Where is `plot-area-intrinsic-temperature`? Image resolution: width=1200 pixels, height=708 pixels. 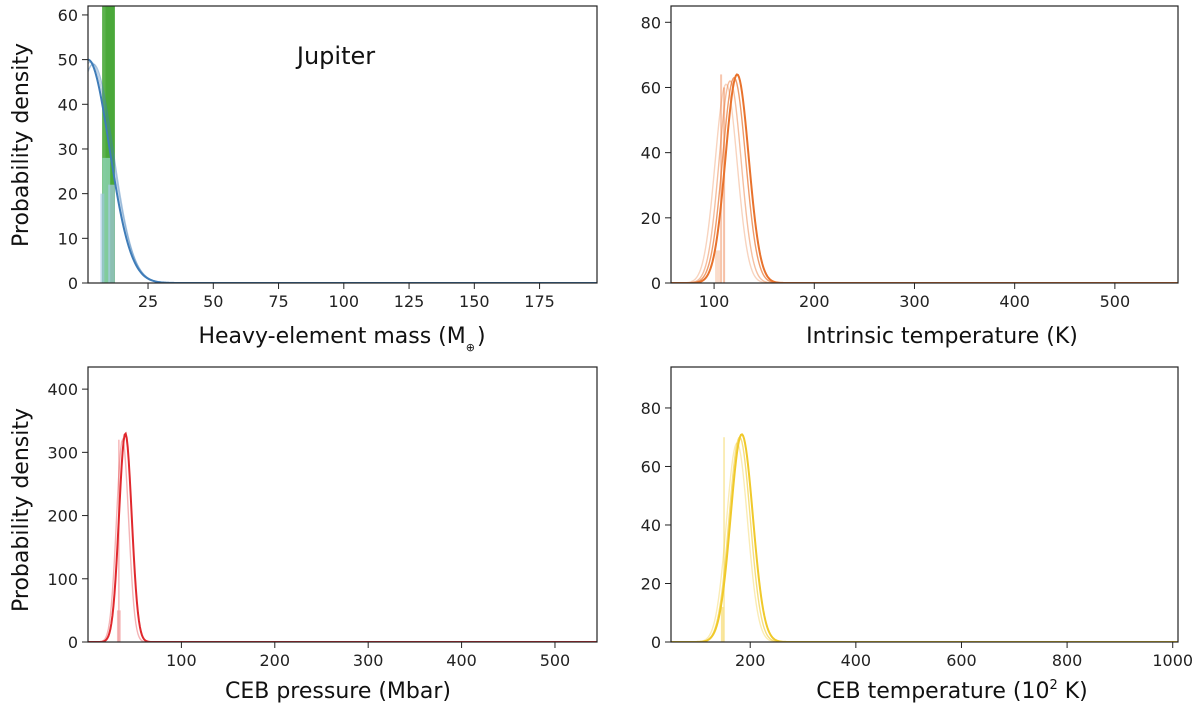 plot-area-intrinsic-temperature is located at coordinates (924, 178).